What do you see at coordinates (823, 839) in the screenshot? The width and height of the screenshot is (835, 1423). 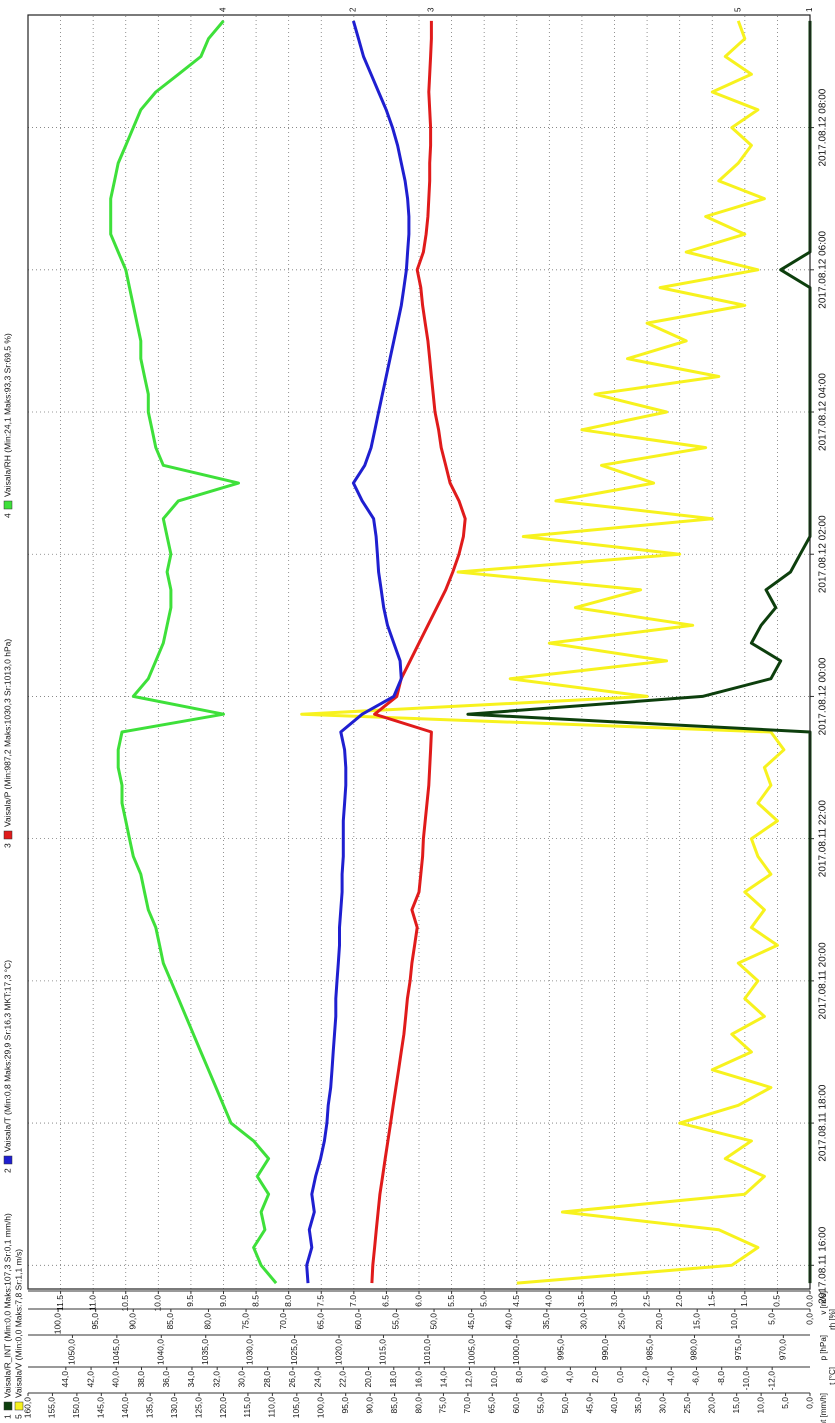 I see `x-tick-label: 2017.08.11 22:00` at bounding box center [823, 839].